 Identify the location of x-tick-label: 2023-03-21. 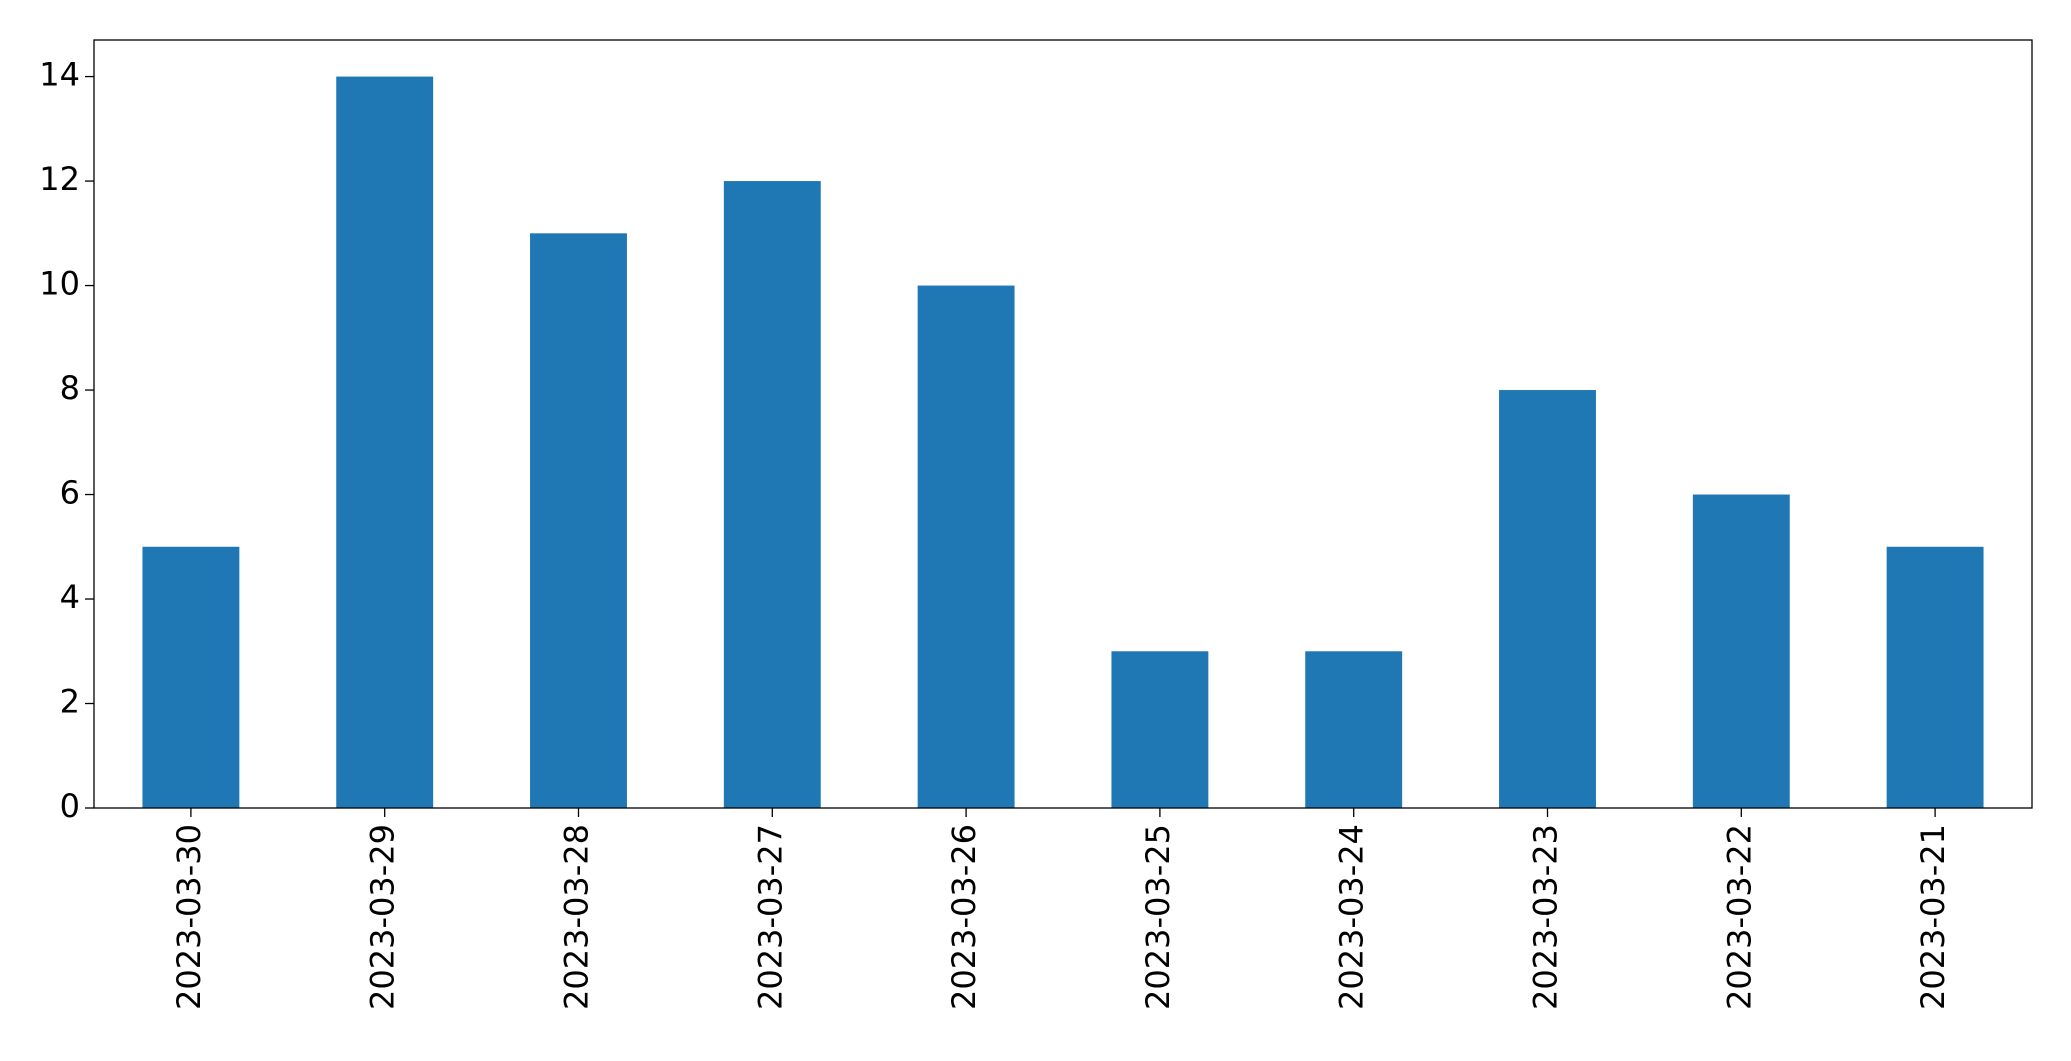
(1933, 917).